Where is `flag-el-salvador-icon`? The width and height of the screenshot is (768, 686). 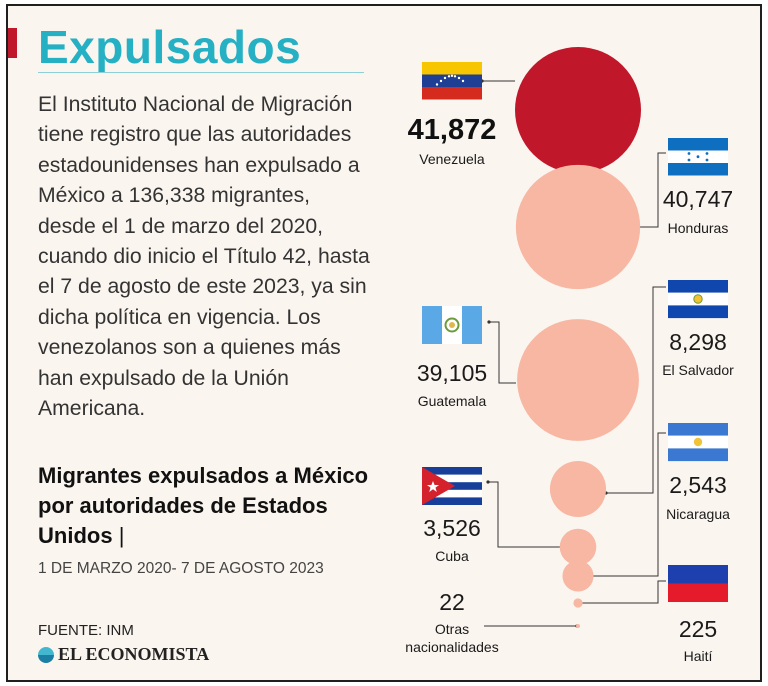
flag-el-salvador-icon is located at coordinates (698, 299).